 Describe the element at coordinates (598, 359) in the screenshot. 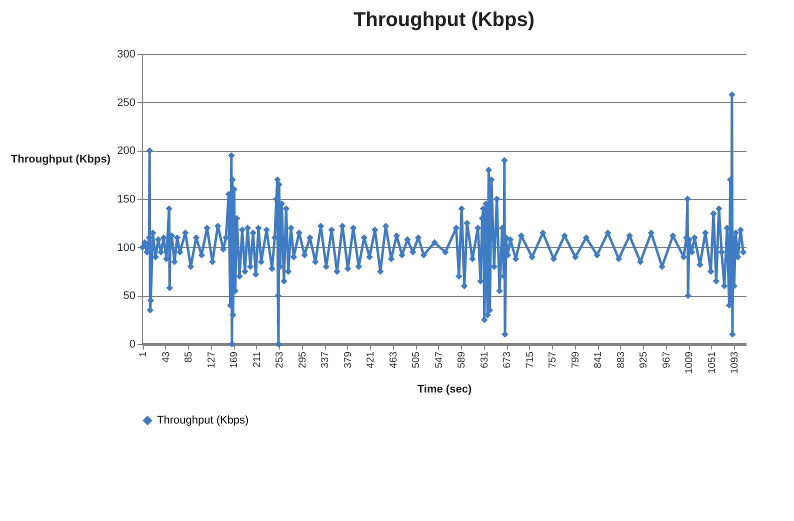

I see `x-tick-label: 841` at that location.